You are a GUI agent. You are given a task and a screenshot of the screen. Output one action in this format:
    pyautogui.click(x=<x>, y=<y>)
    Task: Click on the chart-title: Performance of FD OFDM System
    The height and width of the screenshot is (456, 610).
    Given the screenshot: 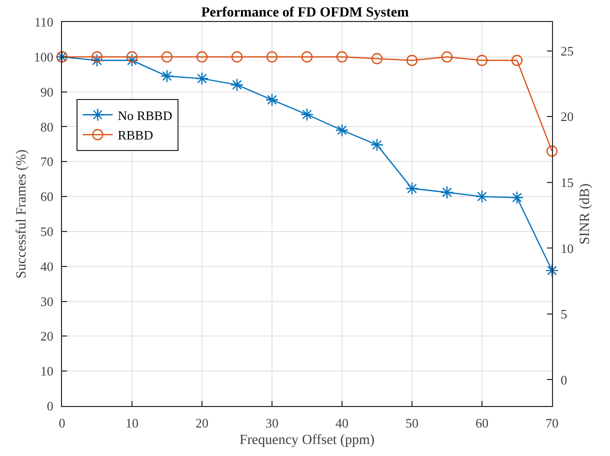 What is the action you would take?
    pyautogui.click(x=305, y=13)
    